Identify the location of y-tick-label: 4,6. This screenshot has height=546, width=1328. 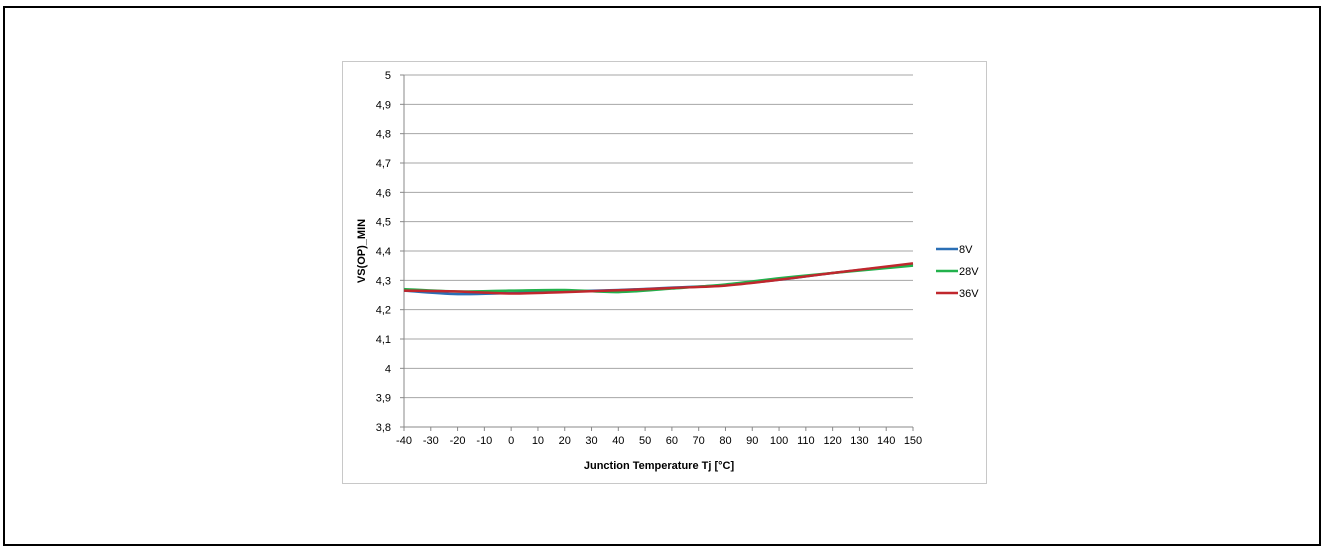
(383, 193).